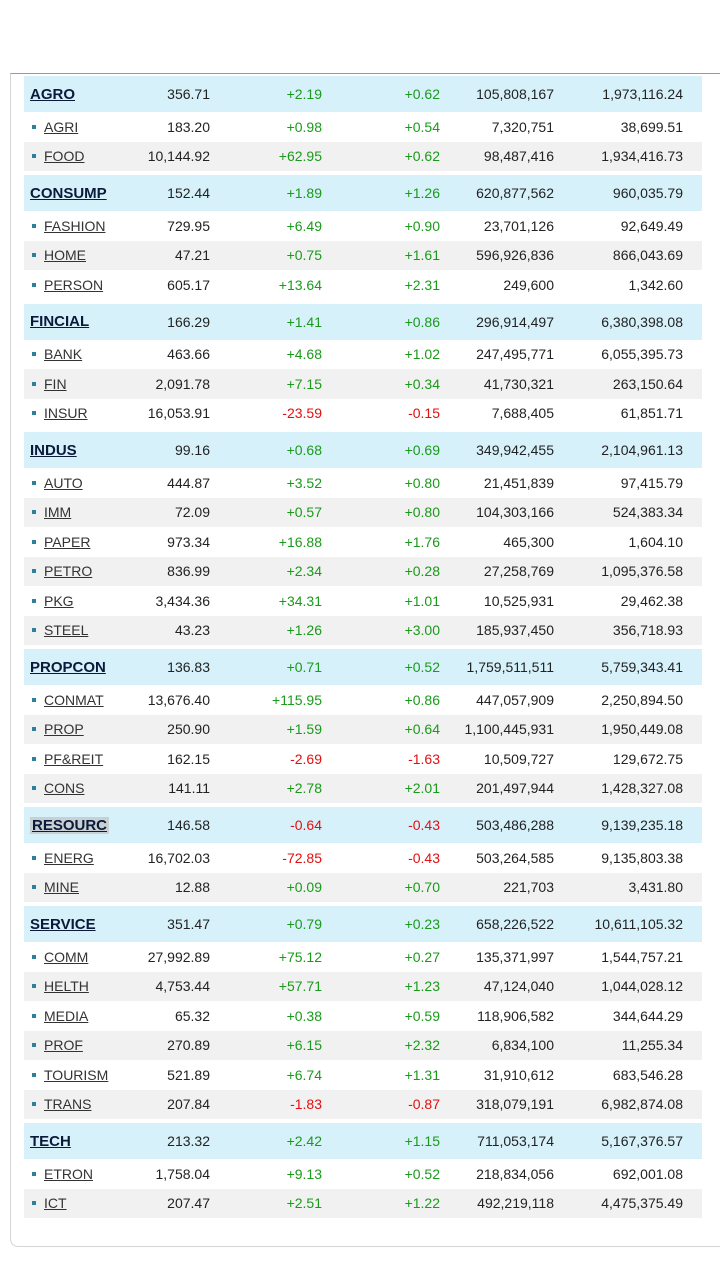 This screenshot has width=720, height=1280. I want to click on index-value: 521.89, so click(188, 1074).